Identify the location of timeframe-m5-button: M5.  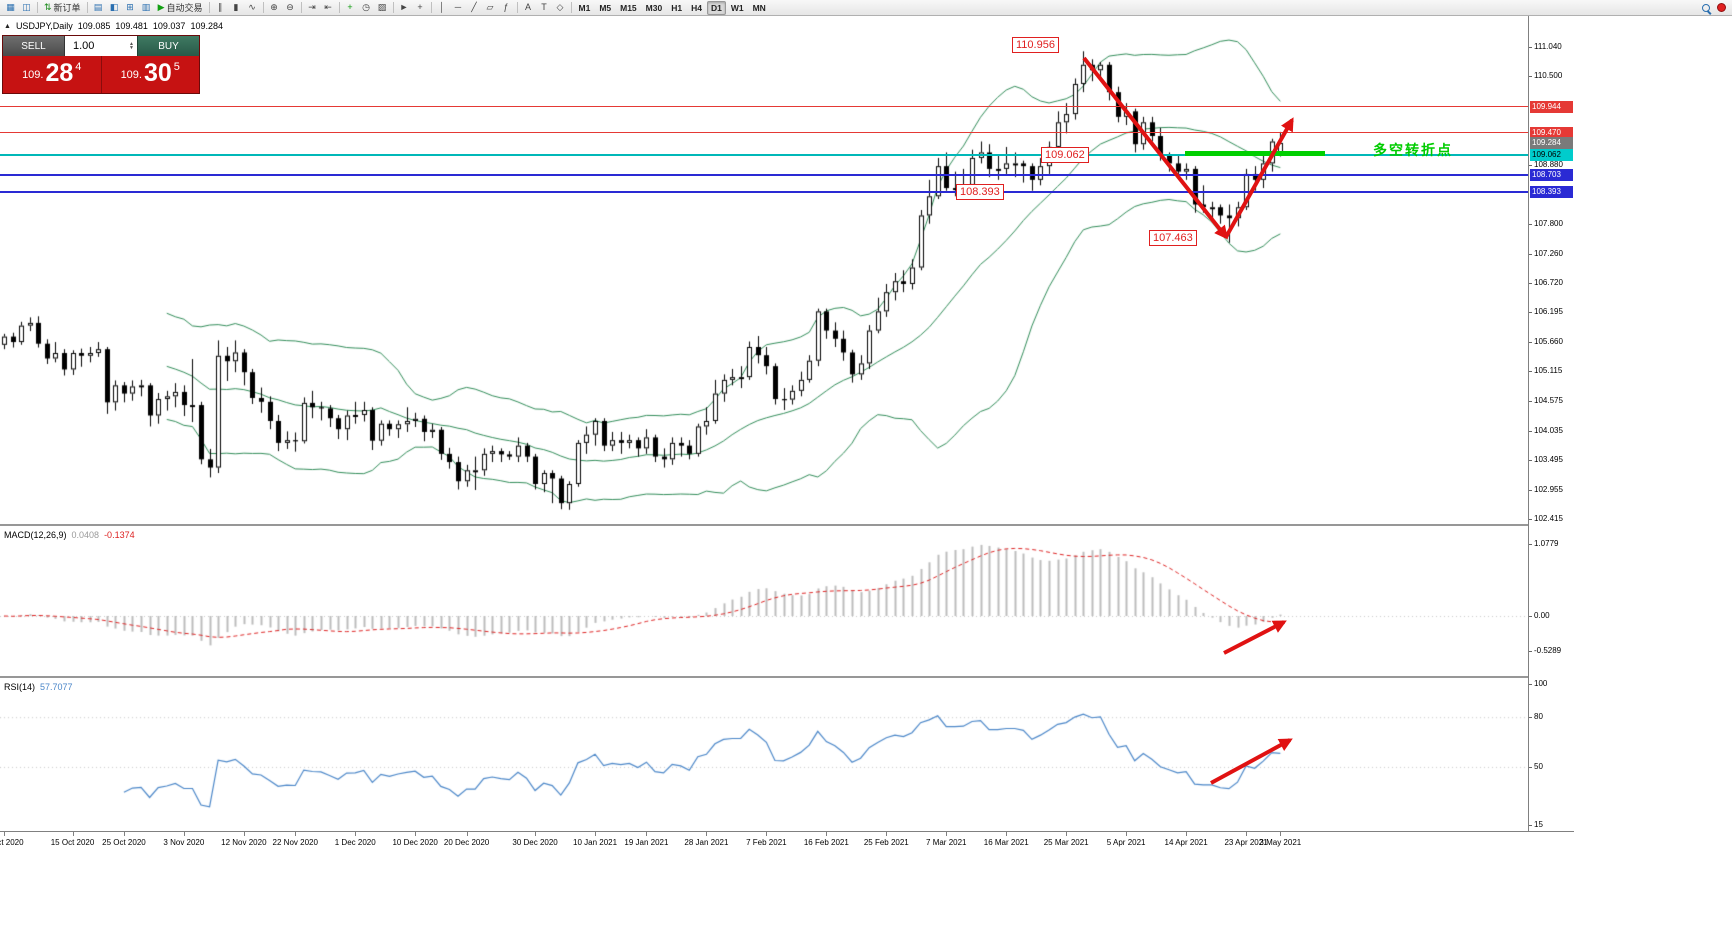
(605, 7).